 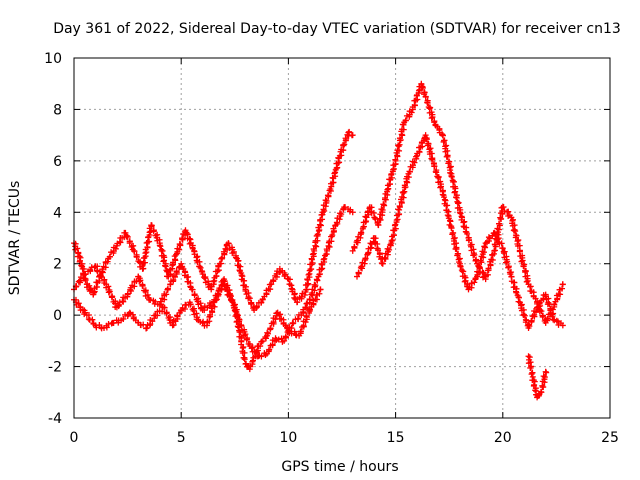 What do you see at coordinates (57, 162) in the screenshot?
I see `y-tick-label: 6` at bounding box center [57, 162].